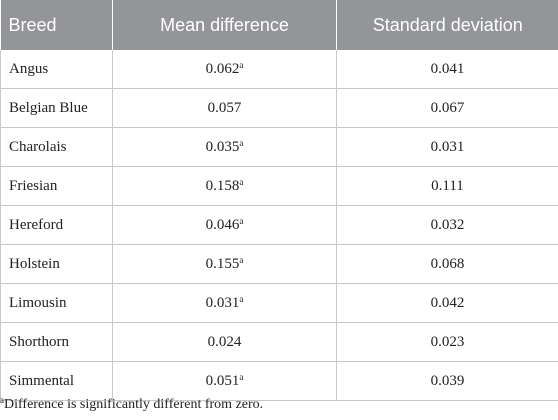 This screenshot has width=558, height=420. What do you see at coordinates (56, 186) in the screenshot?
I see `cell-breed: Friesian` at bounding box center [56, 186].